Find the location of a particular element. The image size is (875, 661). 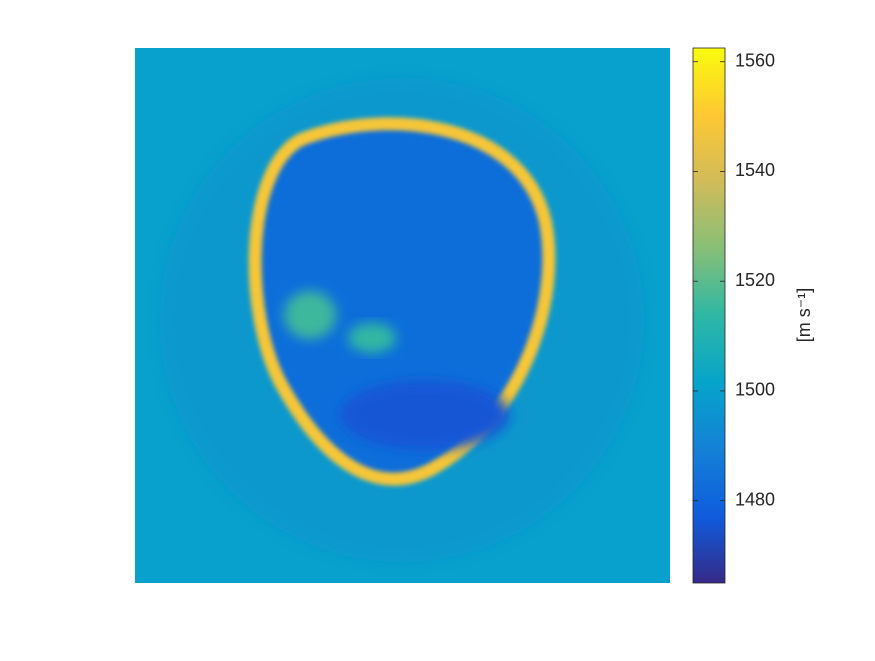

colorbar-tick-label: 1560 is located at coordinates (755, 60).